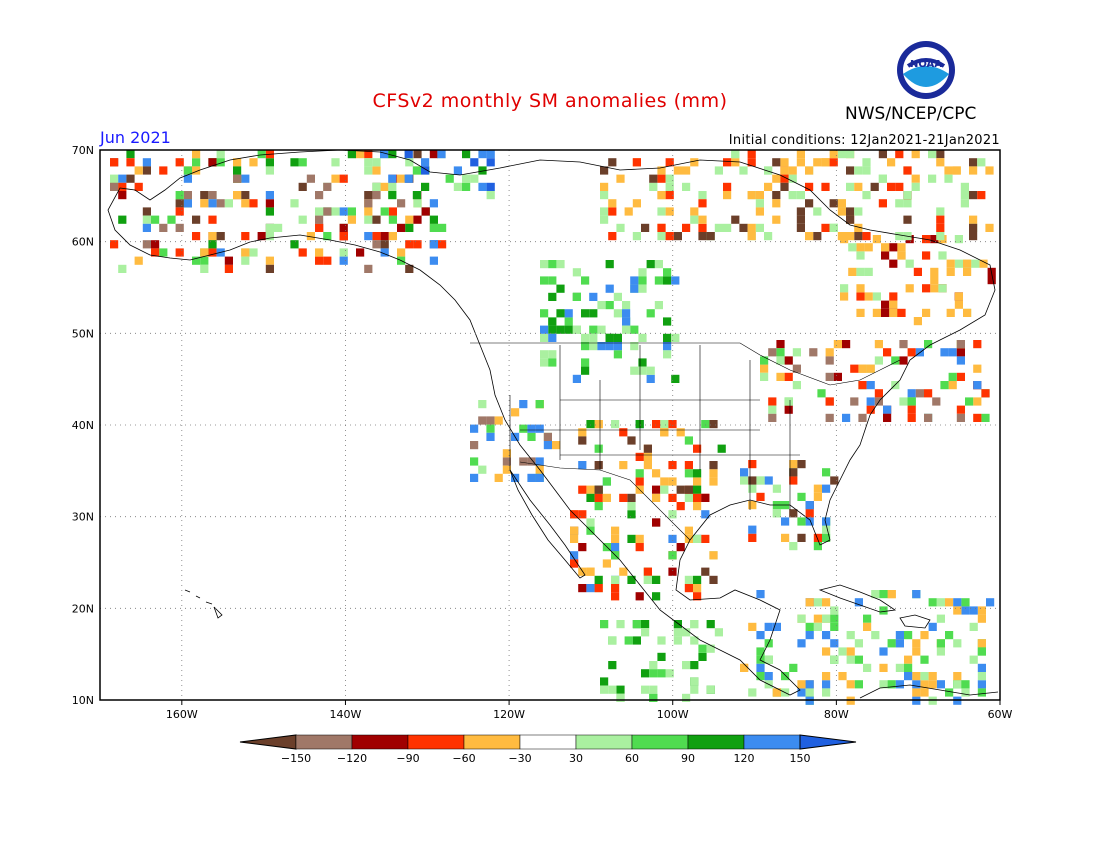 This screenshot has height=850, width=1100. I want to click on lon-tick-label: 160W, so click(182, 714).